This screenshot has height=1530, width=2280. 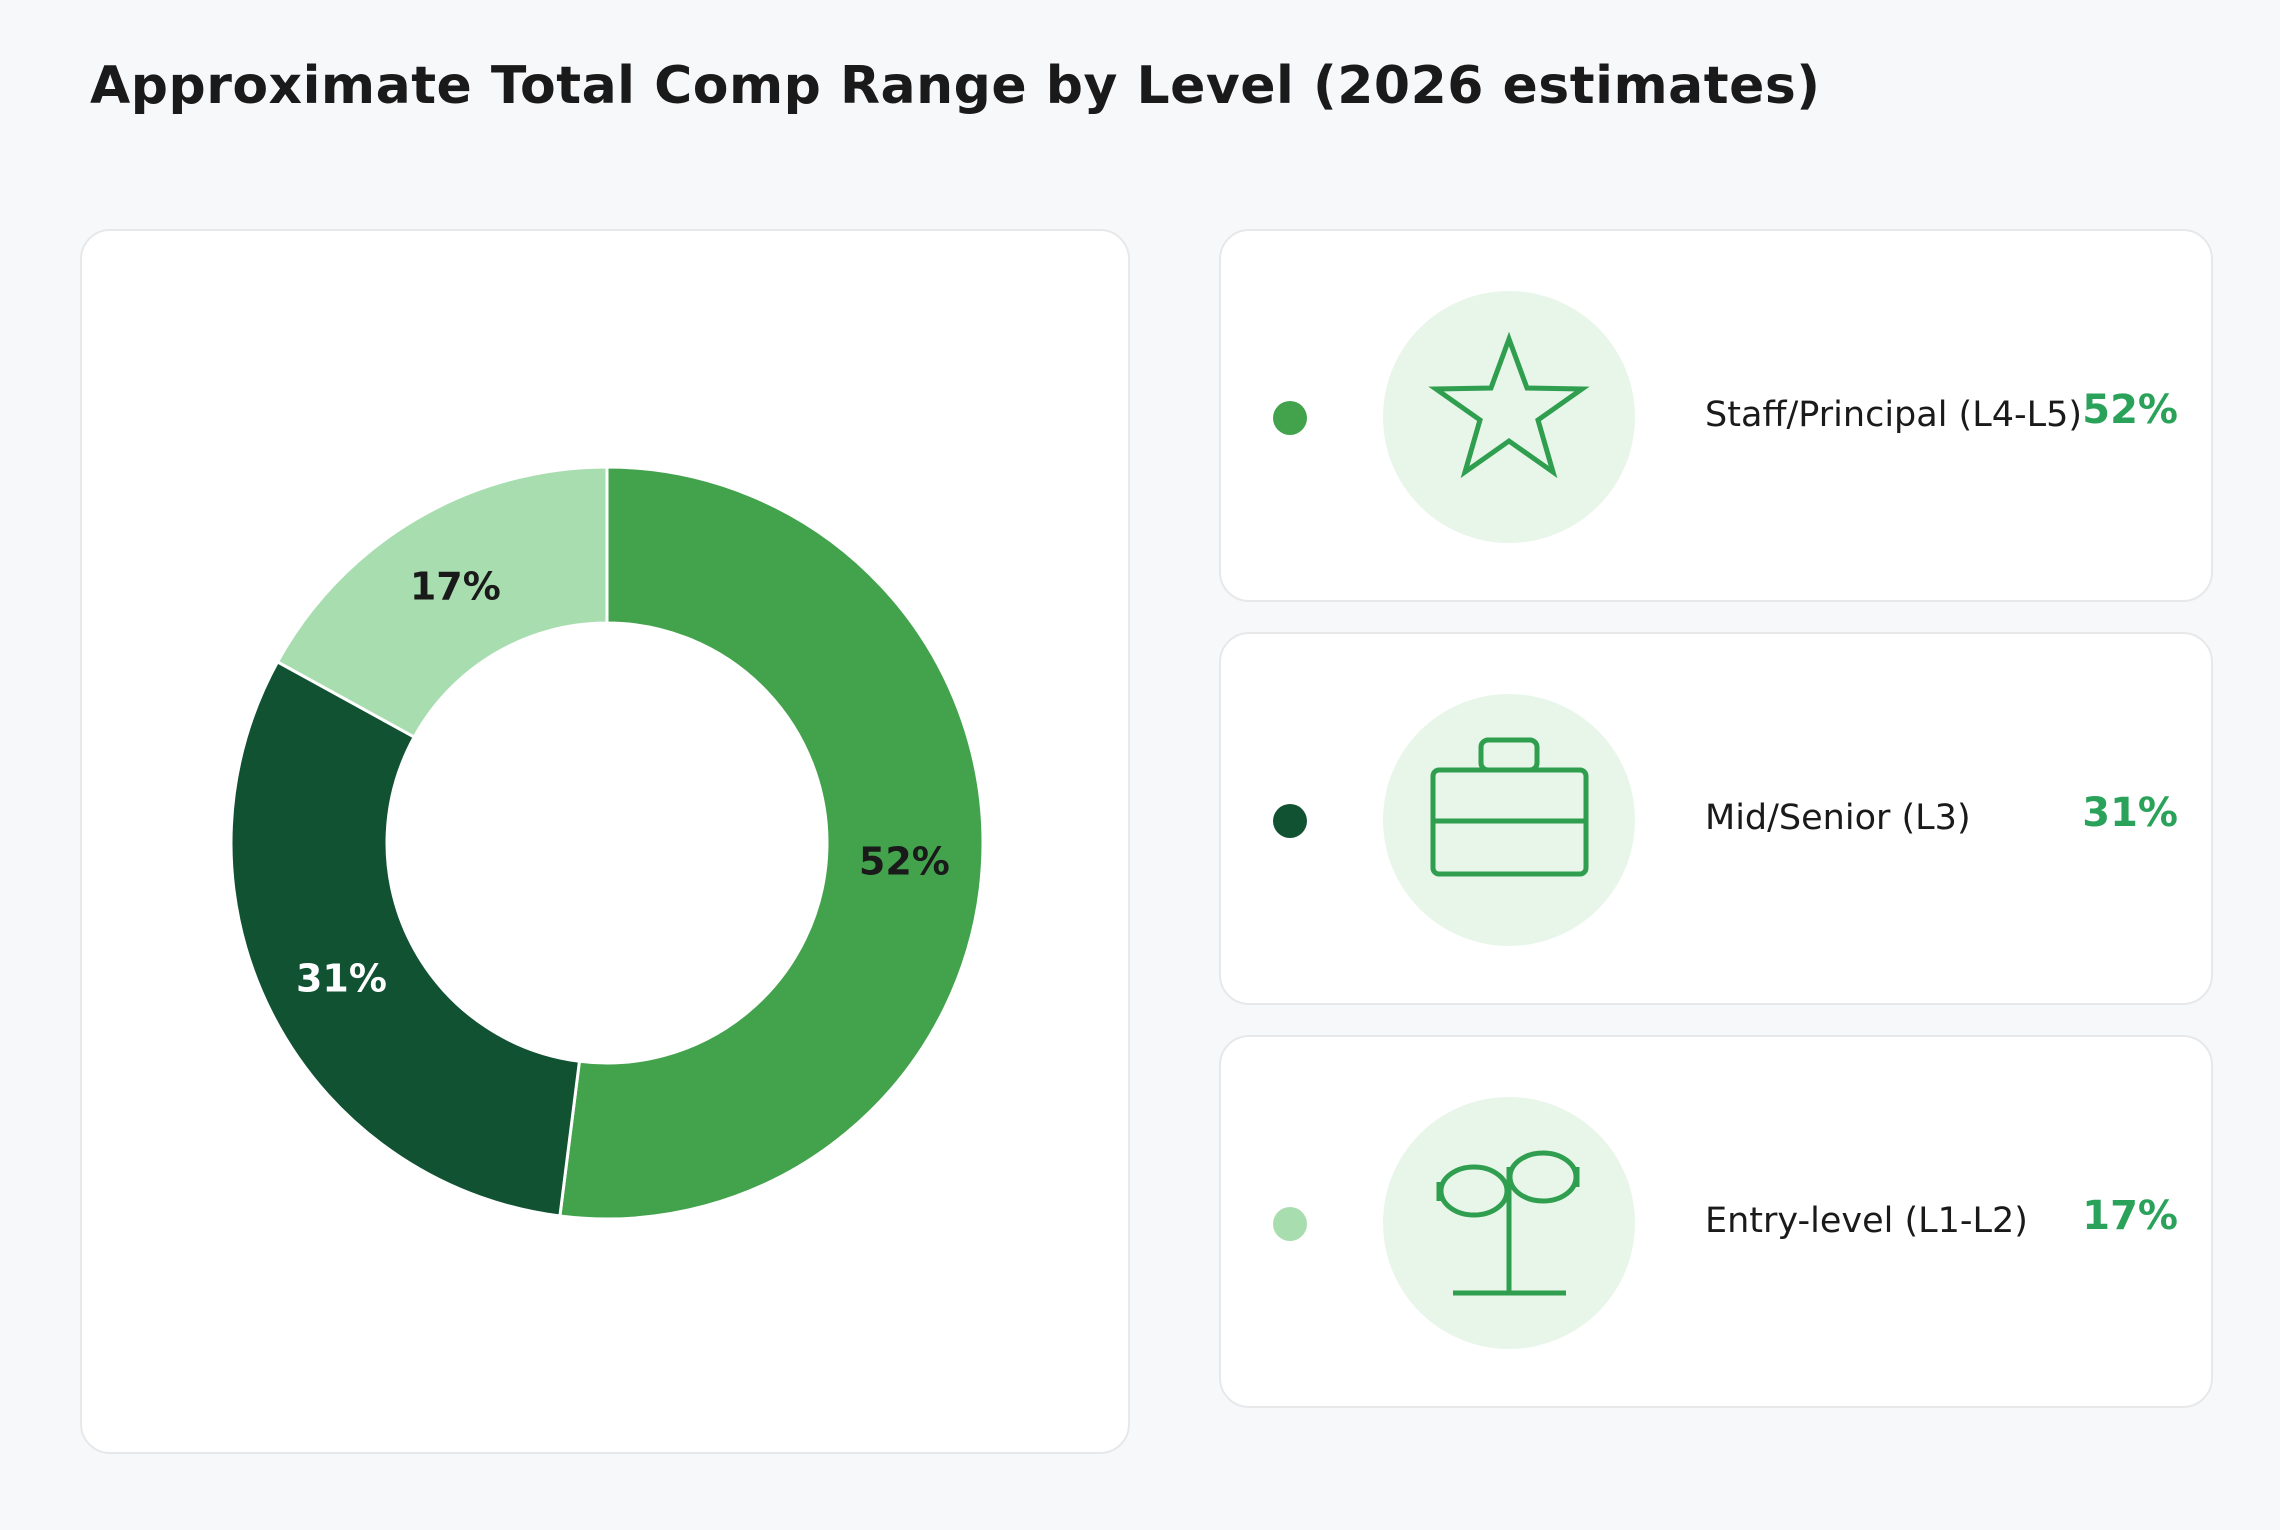 I want to click on legend-card-staff-principal: Staff/Principal (L4-L5) 52%, so click(x=1716, y=415).